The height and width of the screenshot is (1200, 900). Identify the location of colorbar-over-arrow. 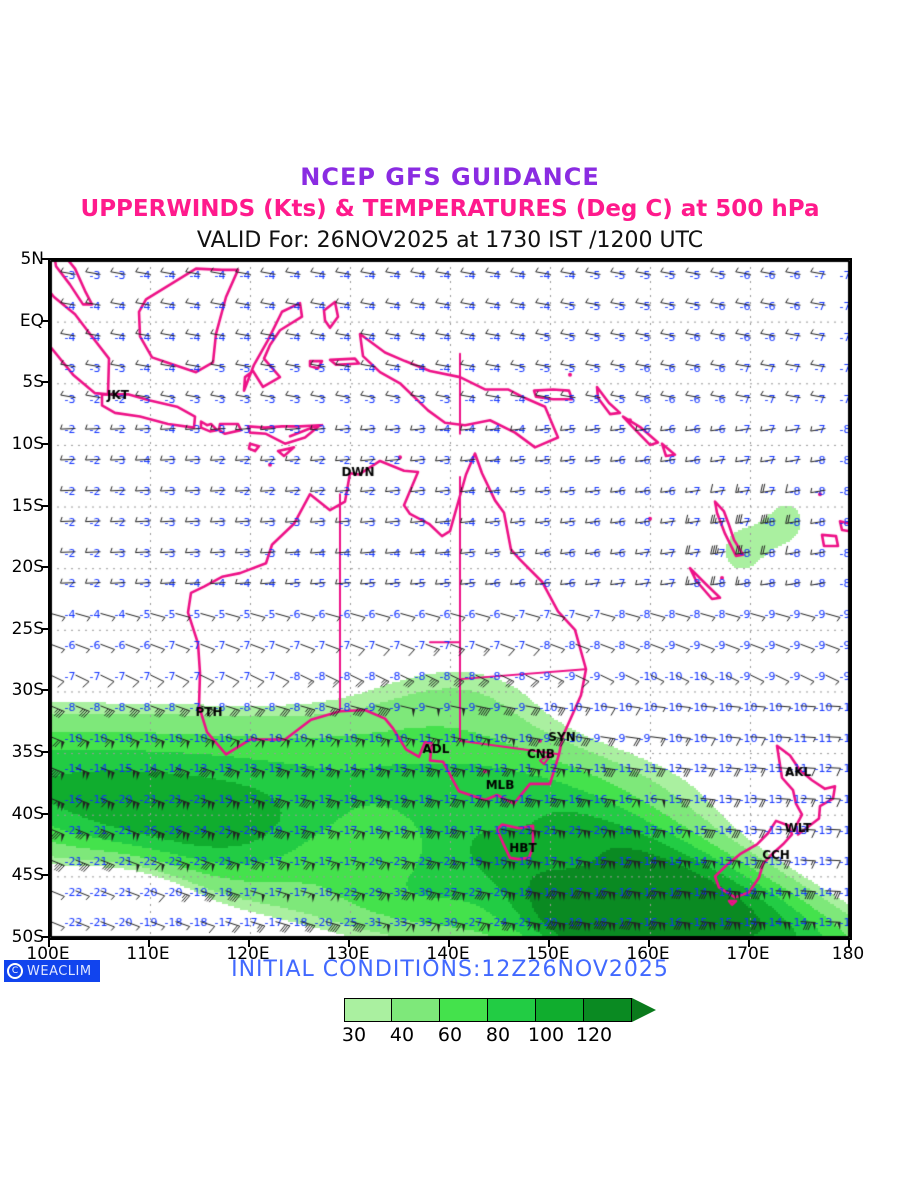
(644, 1010).